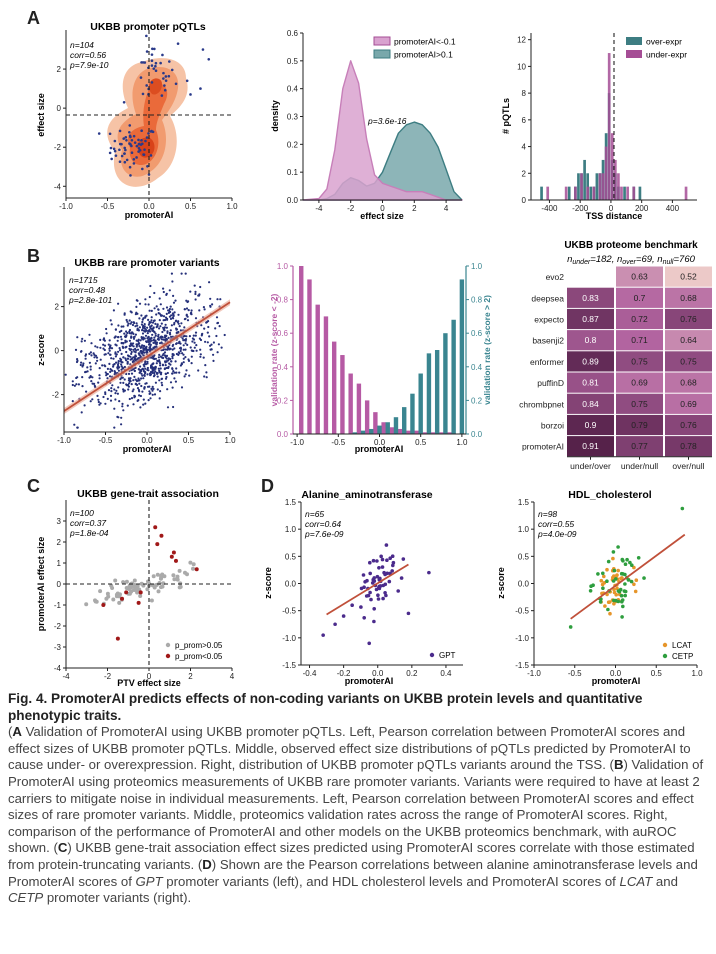  I want to click on y-tick-label: 1.0, so click(291, 529).